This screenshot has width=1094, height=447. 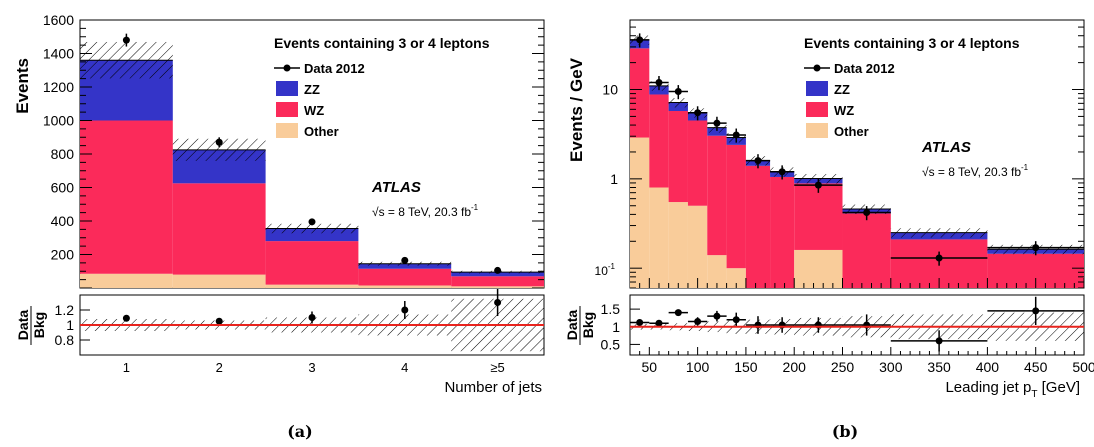 I want to click on ratio-ytick-label-a-1.2: 1.2, so click(x=65, y=310).